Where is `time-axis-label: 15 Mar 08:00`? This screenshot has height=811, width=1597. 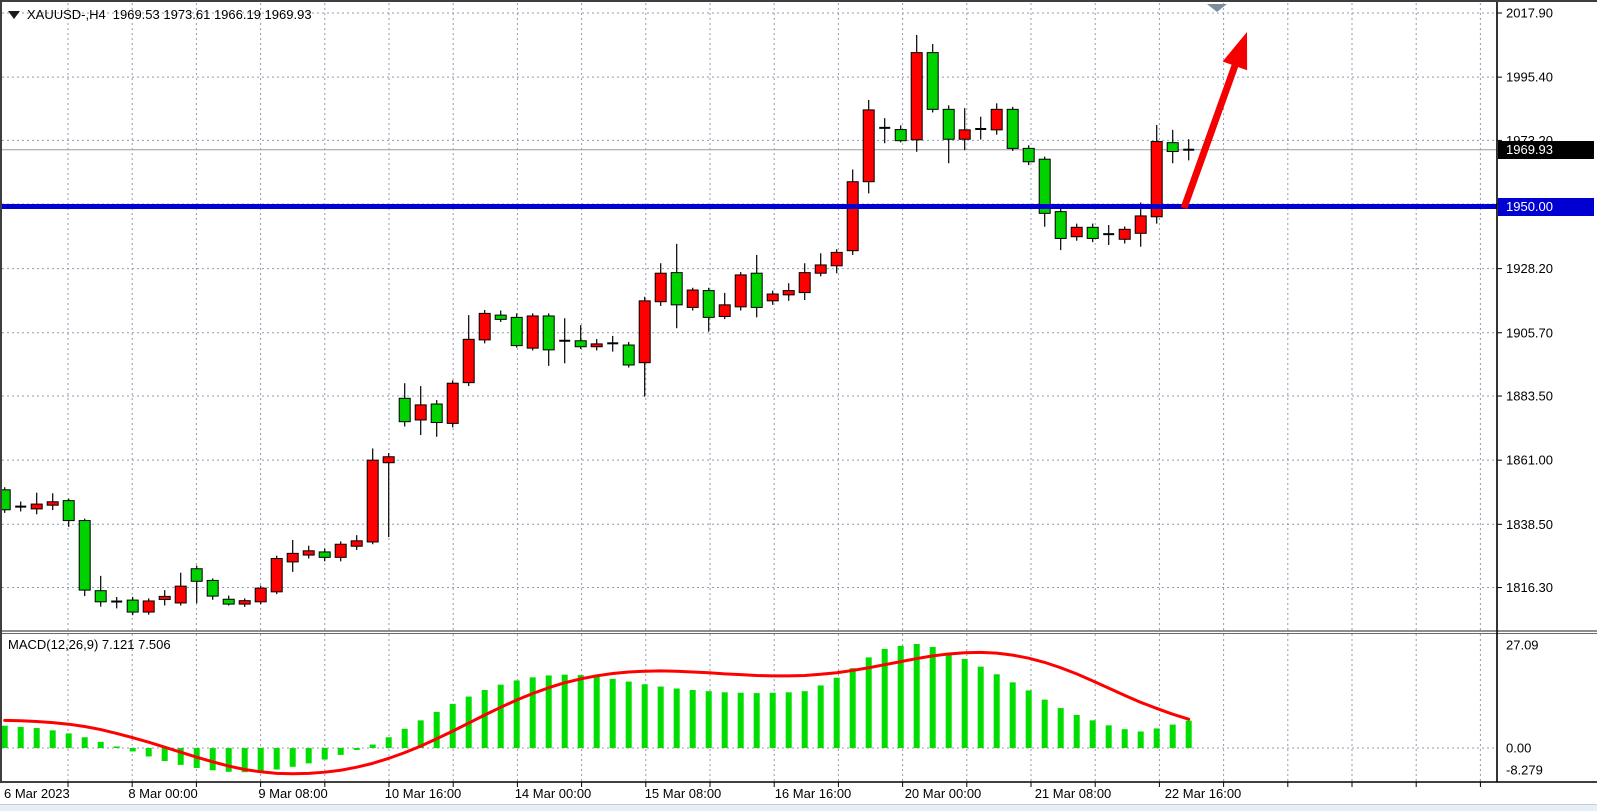 time-axis-label: 15 Mar 08:00 is located at coordinates (683, 793).